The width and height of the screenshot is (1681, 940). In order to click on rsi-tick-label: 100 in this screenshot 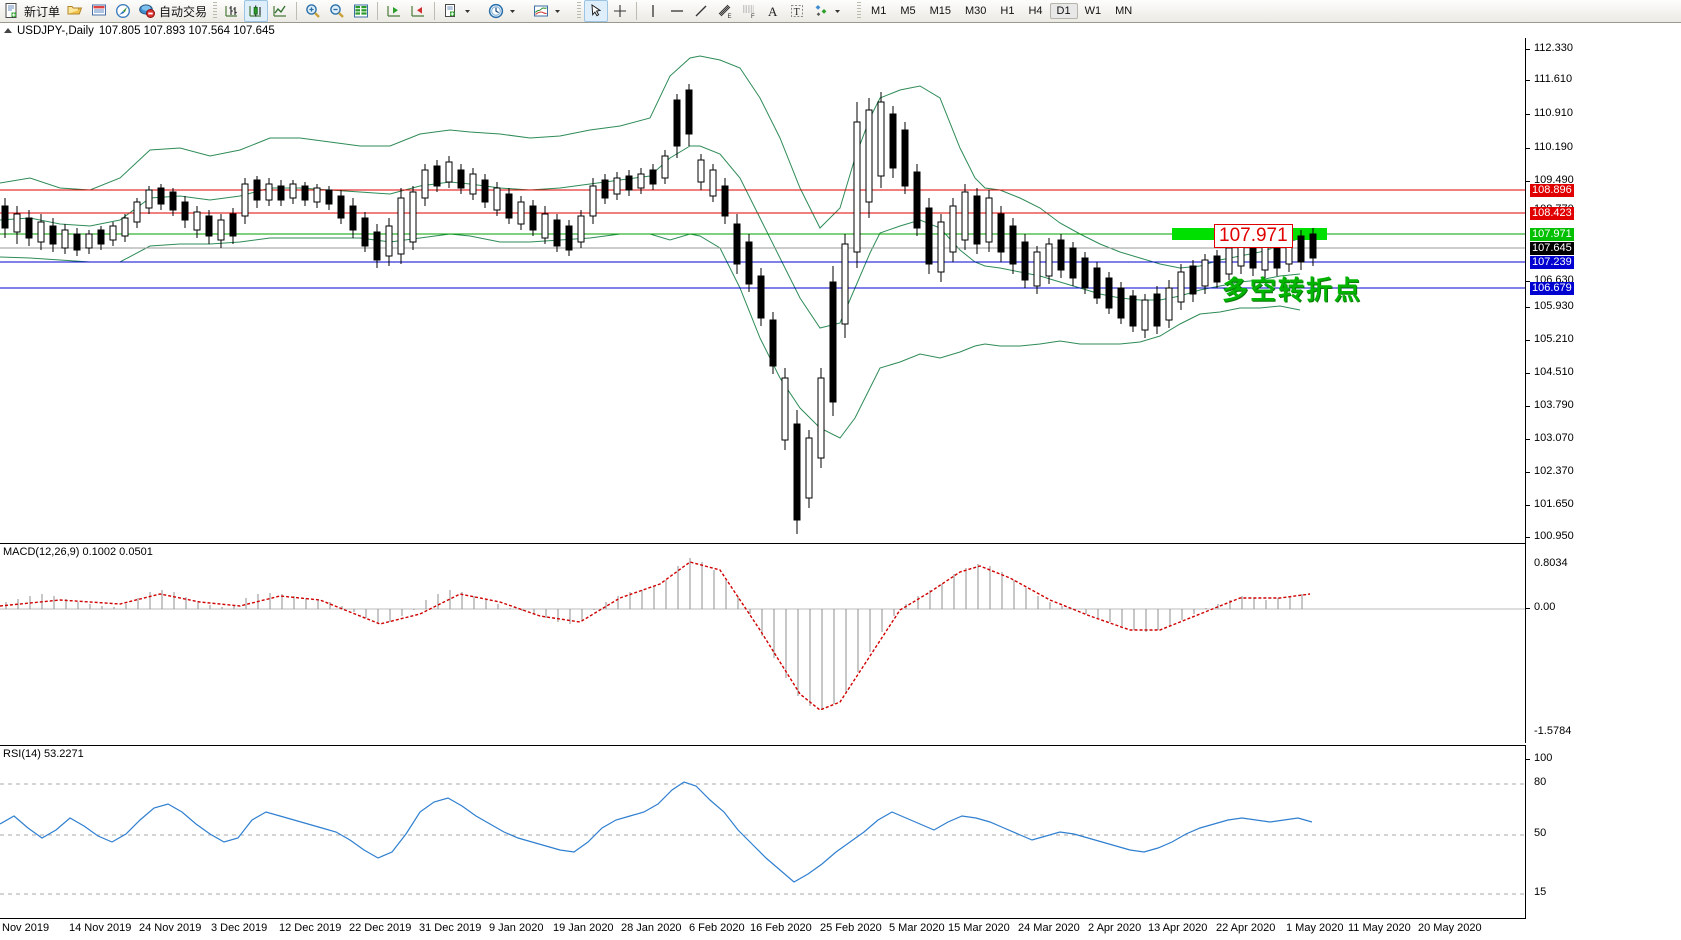, I will do `click(1543, 758)`.